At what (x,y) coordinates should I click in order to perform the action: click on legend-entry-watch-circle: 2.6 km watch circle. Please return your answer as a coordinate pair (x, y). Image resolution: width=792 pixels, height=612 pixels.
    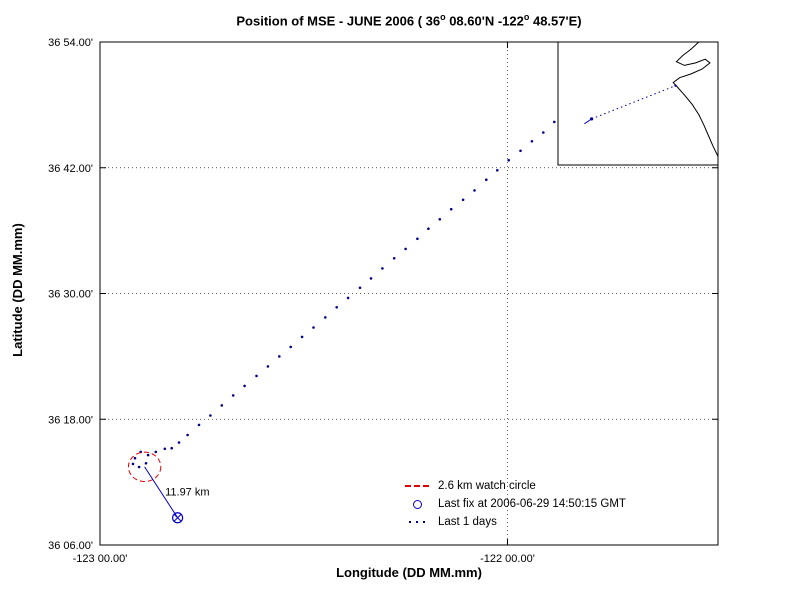
    Looking at the image, I should click on (515, 486).